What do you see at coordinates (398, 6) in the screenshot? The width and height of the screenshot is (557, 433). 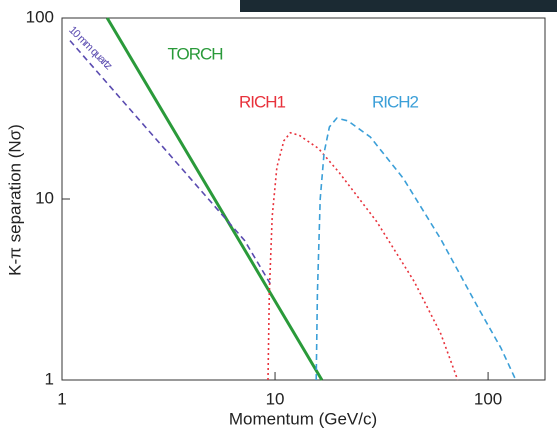 I see `photo-fragment` at bounding box center [398, 6].